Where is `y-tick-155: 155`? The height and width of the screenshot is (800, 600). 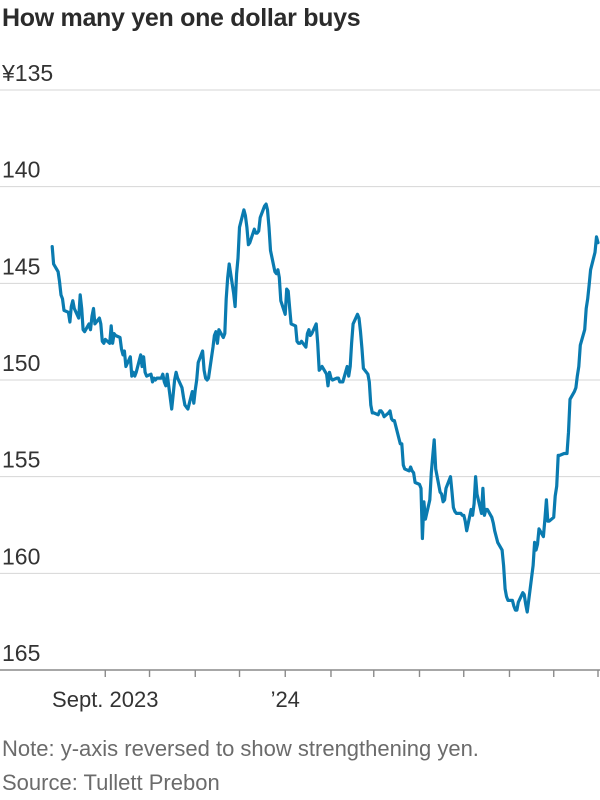 y-tick-155: 155 is located at coordinates (21, 460).